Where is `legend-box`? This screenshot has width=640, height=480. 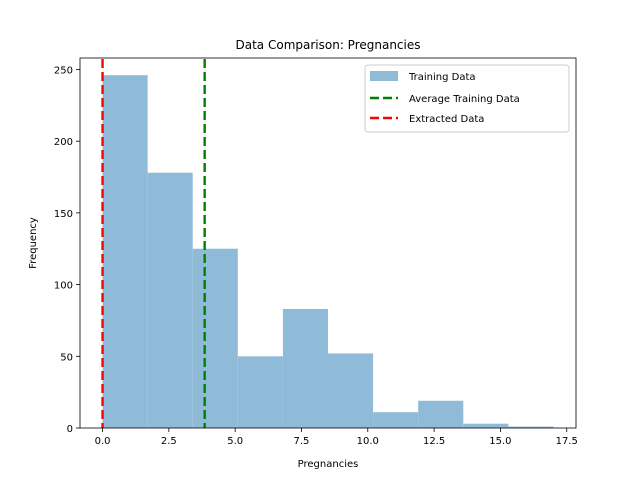 legend-box is located at coordinates (467, 98).